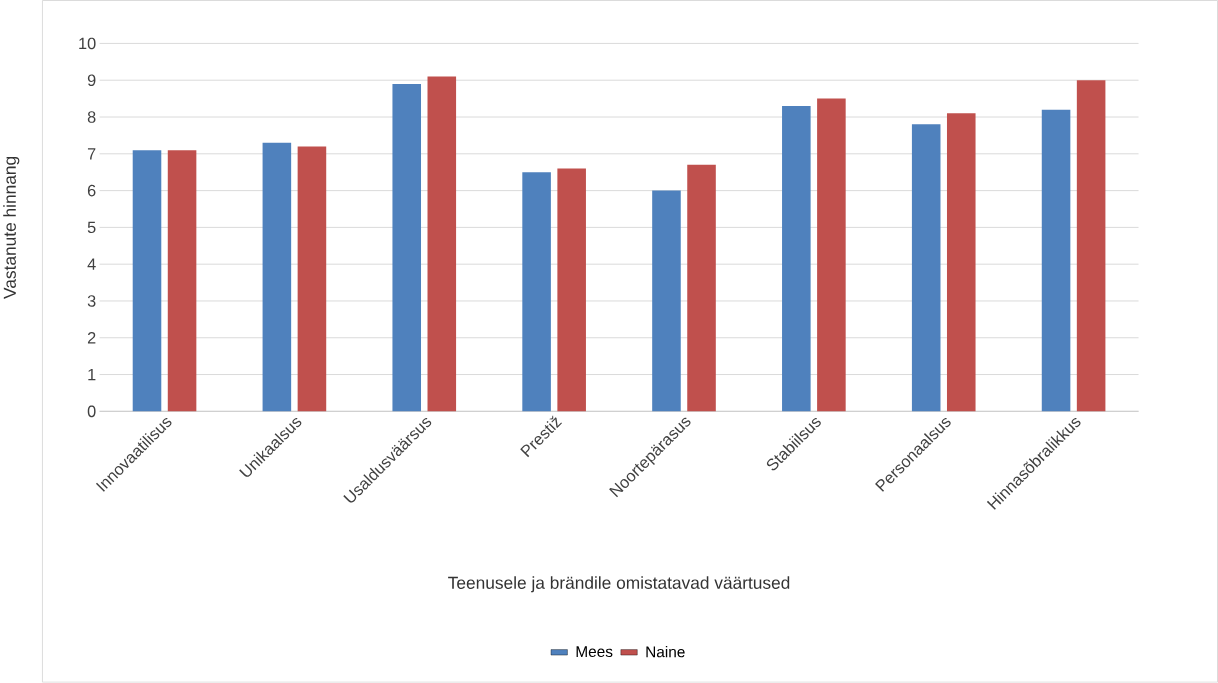 The width and height of the screenshot is (1218, 683). I want to click on y-tick-label: 4, so click(91, 264).